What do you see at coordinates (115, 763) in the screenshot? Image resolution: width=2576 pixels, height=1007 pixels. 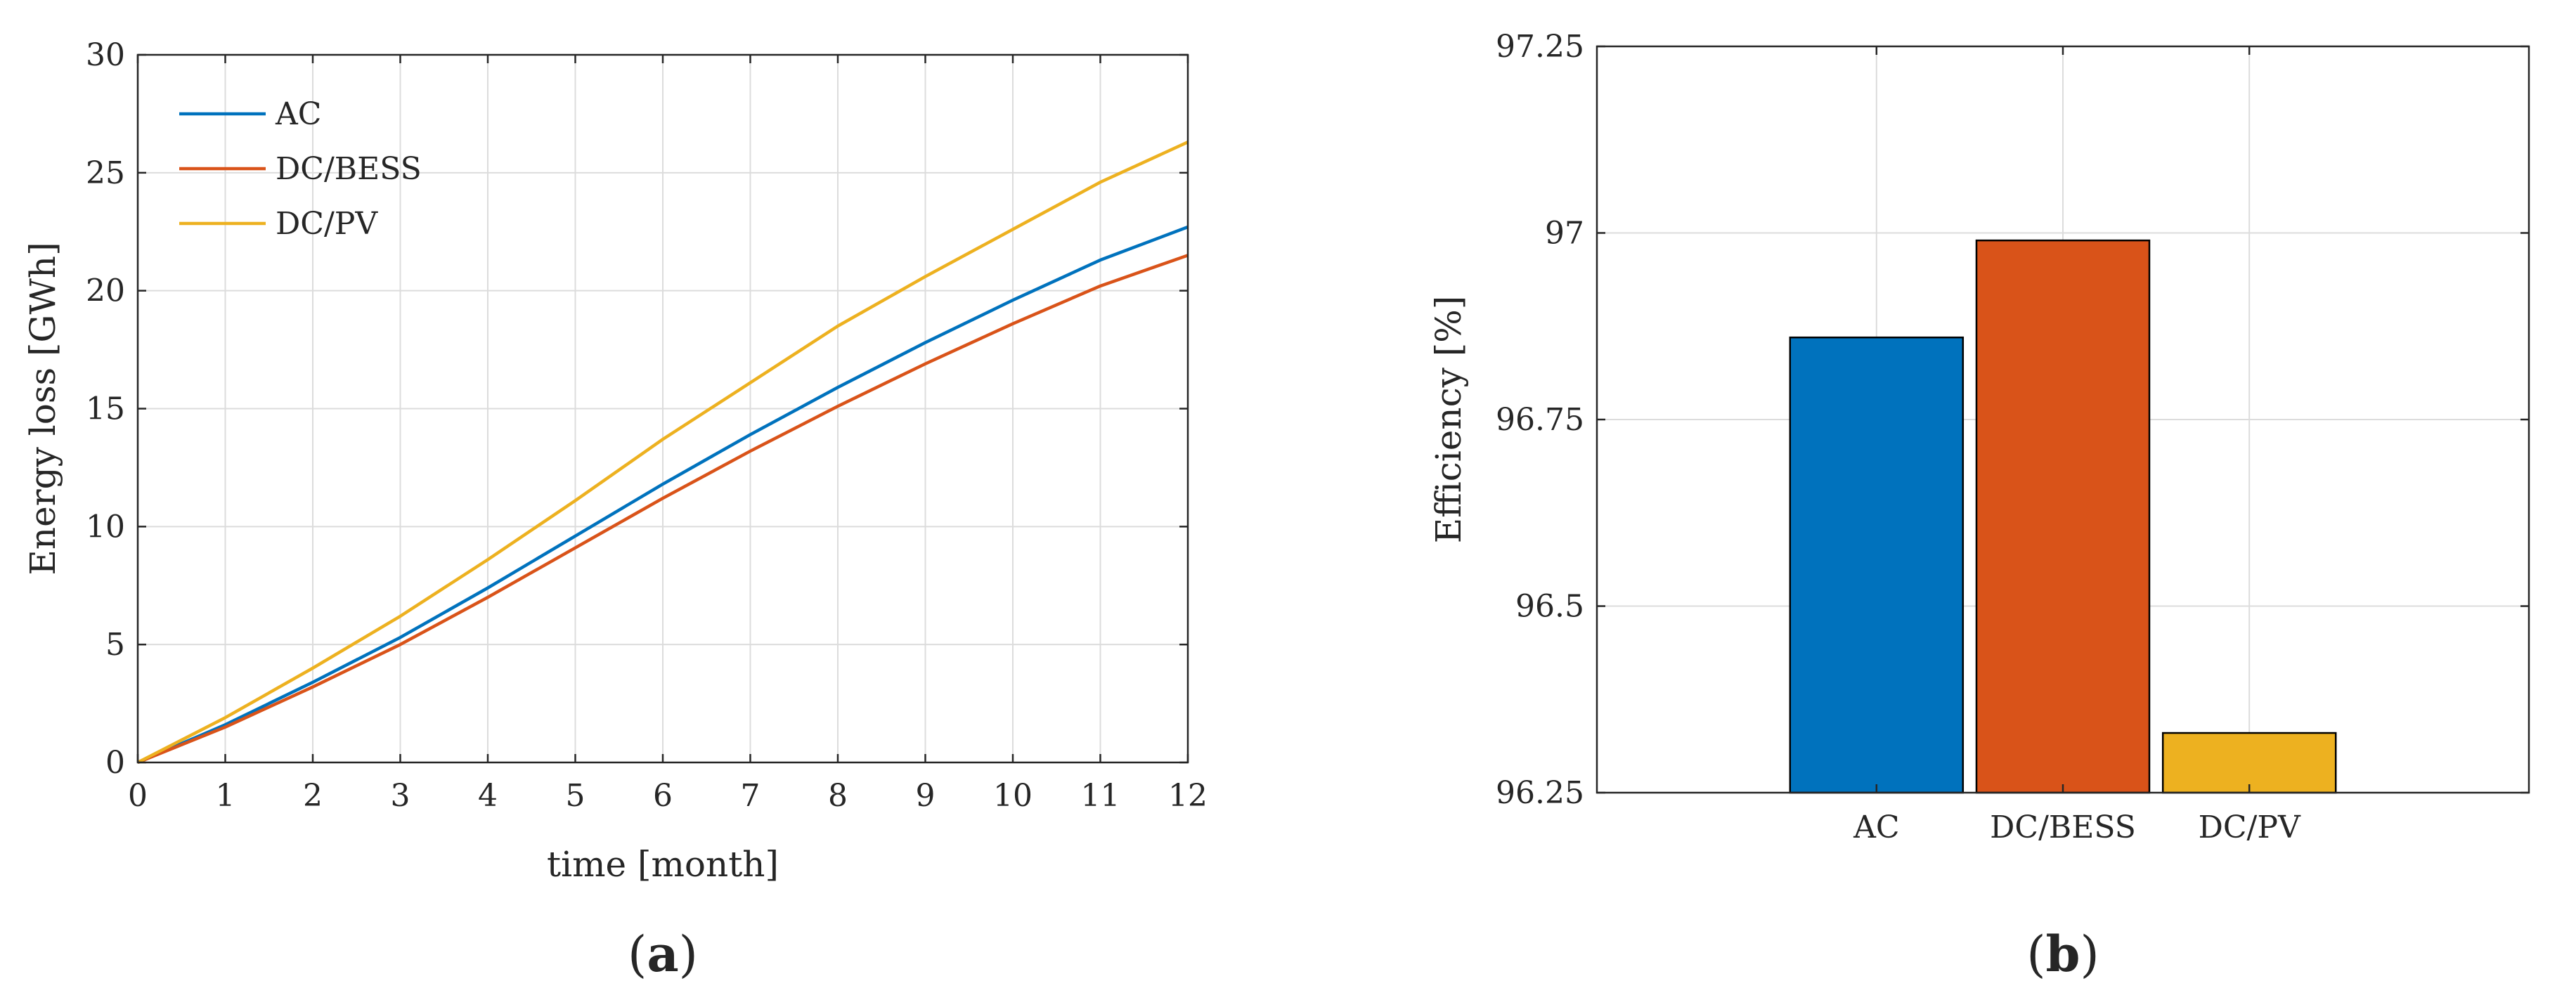 I see `y-tick-label: 0` at bounding box center [115, 763].